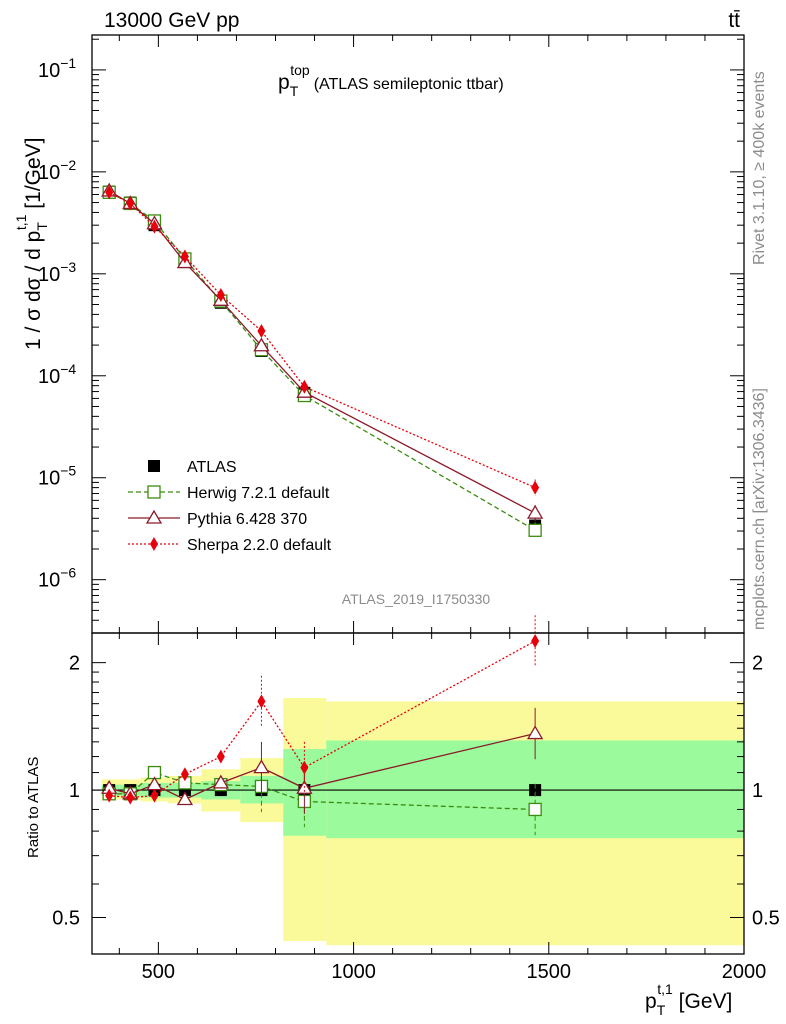 This screenshot has width=786, height=1024. What do you see at coordinates (74, 664) in the screenshot?
I see `ratio-tick-label-left: 2` at bounding box center [74, 664].